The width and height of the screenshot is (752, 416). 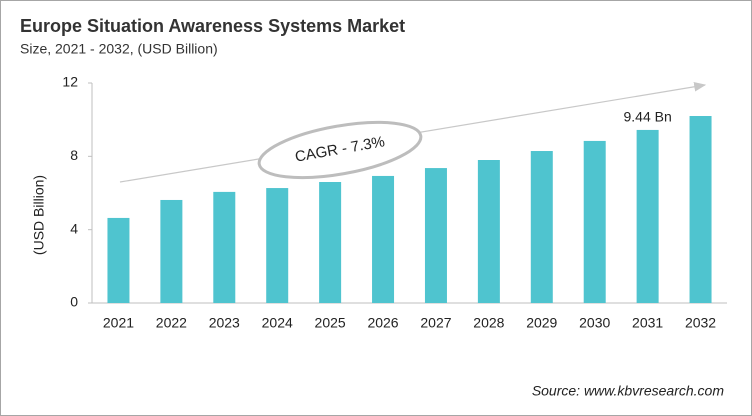 I want to click on x-tick-label: 2022, so click(x=171, y=323).